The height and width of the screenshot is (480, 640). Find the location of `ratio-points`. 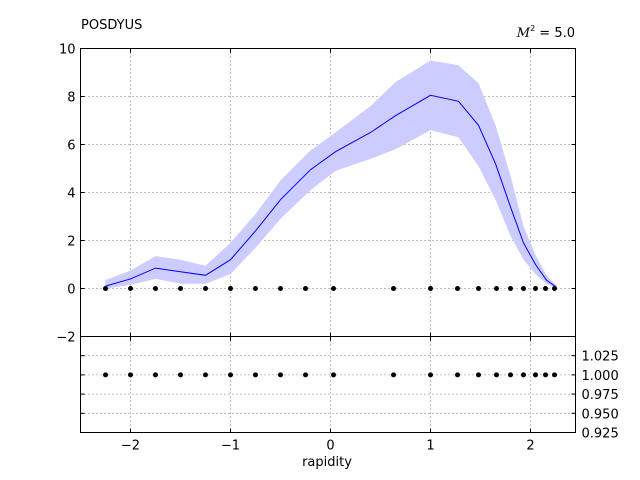

ratio-points is located at coordinates (330, 375).